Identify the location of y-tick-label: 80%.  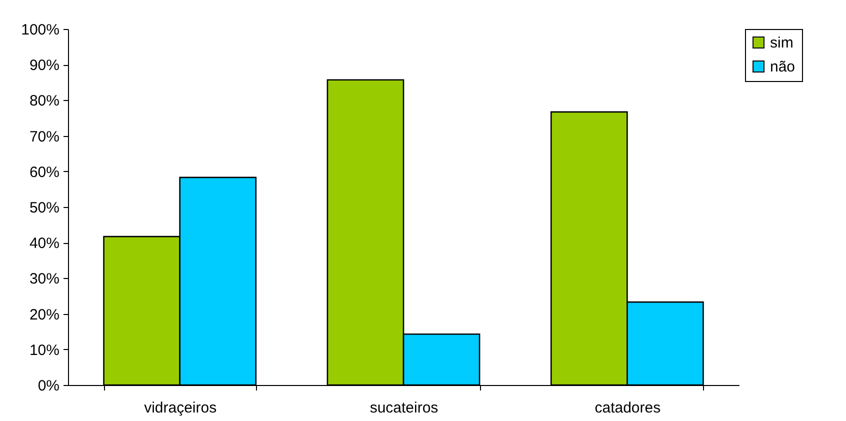
(44, 101).